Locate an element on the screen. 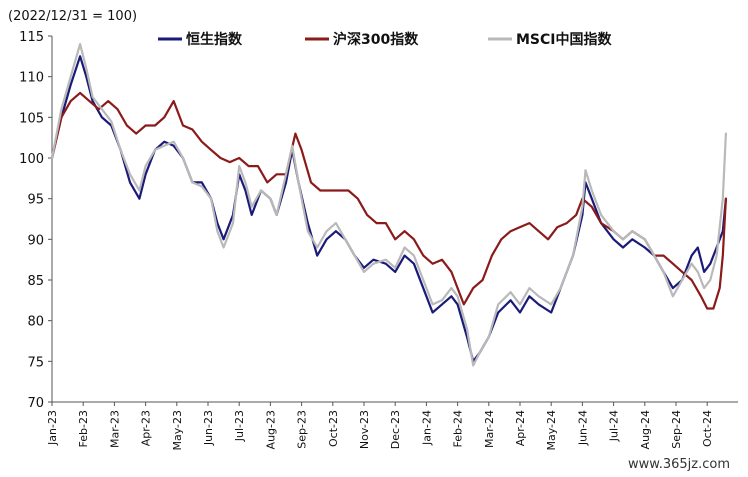 This screenshot has width=748, height=477. x-tick-label: May-23 is located at coordinates (177, 430).